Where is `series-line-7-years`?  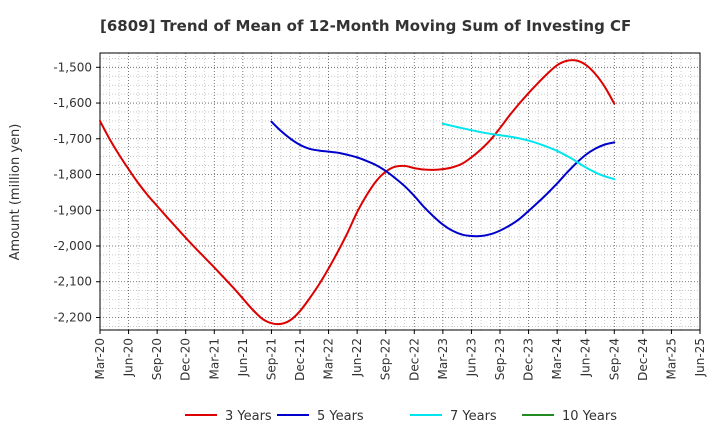
series-line-7-years is located at coordinates (528, 151).